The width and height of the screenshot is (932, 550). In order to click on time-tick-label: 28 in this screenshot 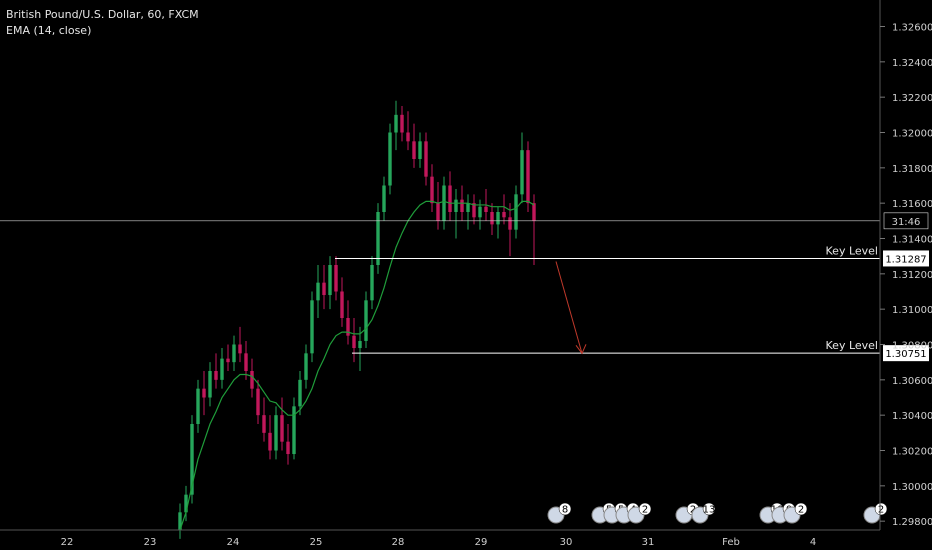, I will do `click(398, 542)`.